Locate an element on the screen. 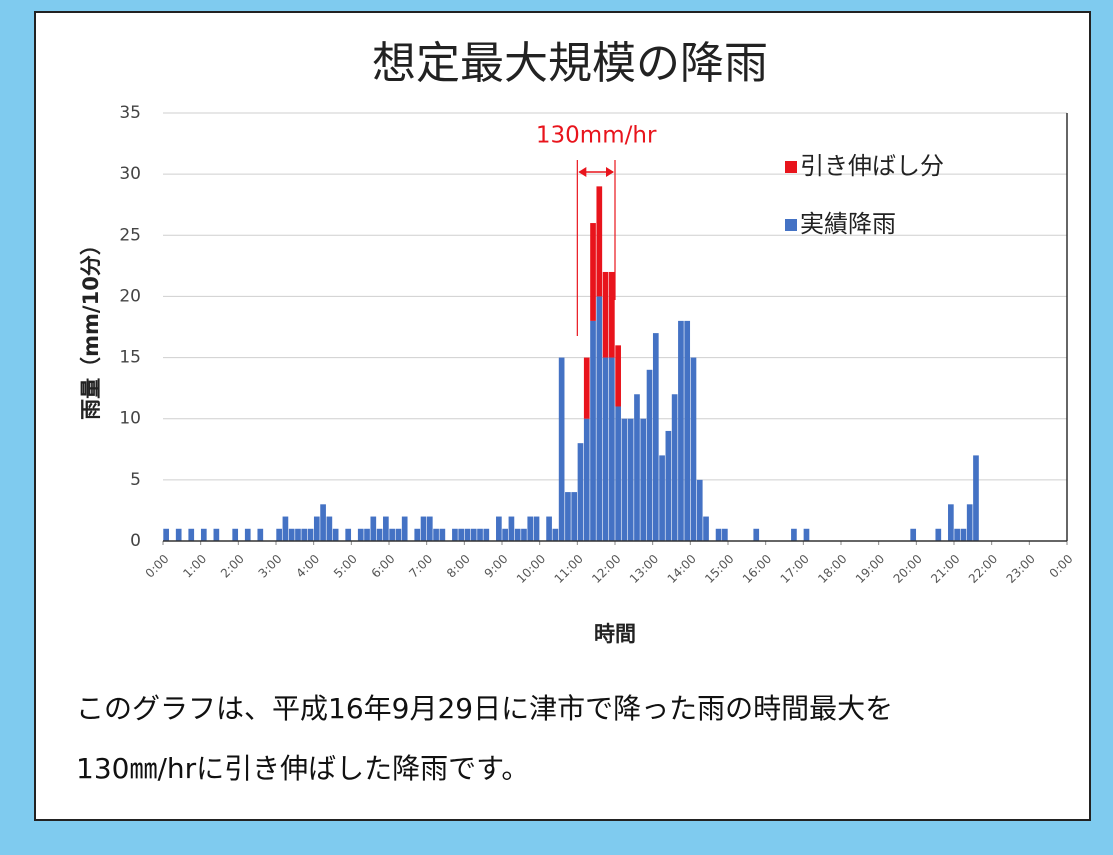 This screenshot has height=855, width=1113. y-tick-label: 20 is located at coordinates (130, 296).